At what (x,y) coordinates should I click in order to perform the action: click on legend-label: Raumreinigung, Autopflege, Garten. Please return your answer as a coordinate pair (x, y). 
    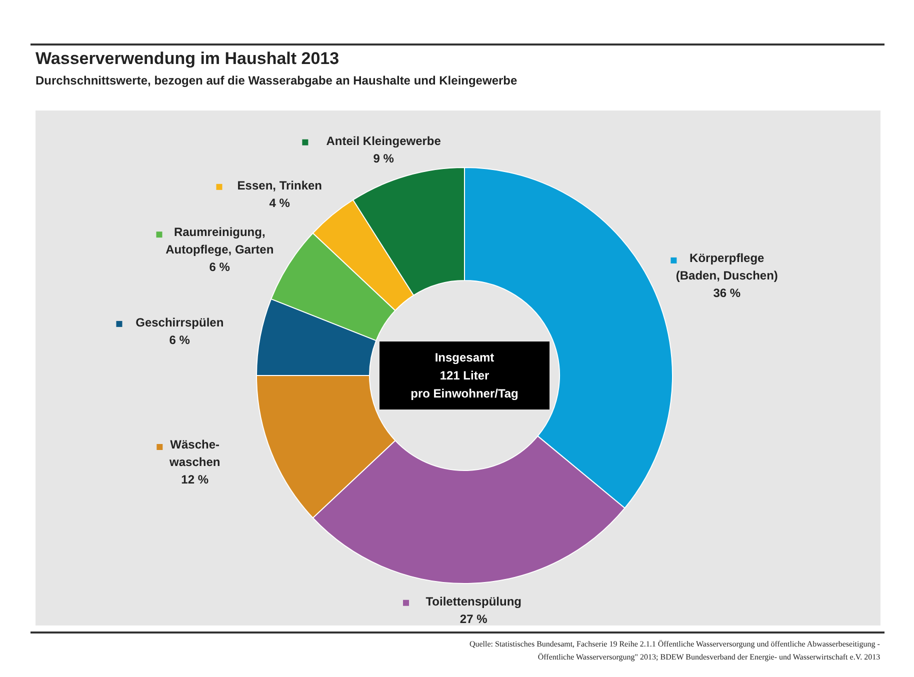
    Looking at the image, I should click on (220, 241).